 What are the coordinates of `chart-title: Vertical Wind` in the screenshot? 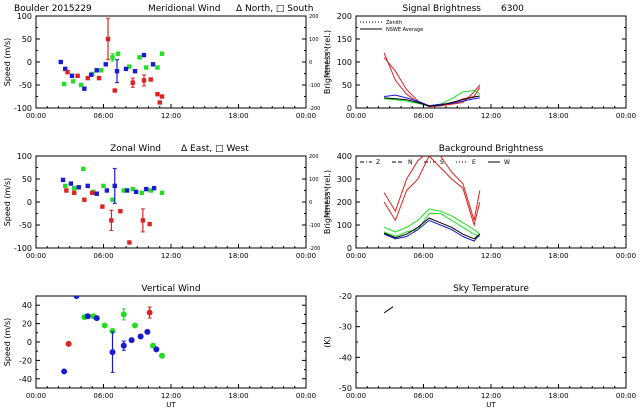 It's located at (170, 289).